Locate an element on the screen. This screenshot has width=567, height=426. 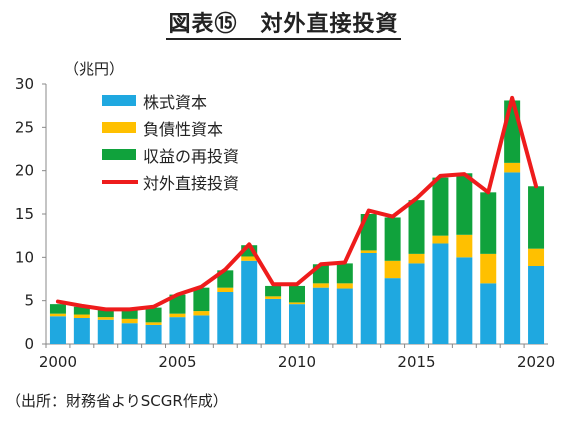
y-tick-label: 20 is located at coordinates (24, 171).